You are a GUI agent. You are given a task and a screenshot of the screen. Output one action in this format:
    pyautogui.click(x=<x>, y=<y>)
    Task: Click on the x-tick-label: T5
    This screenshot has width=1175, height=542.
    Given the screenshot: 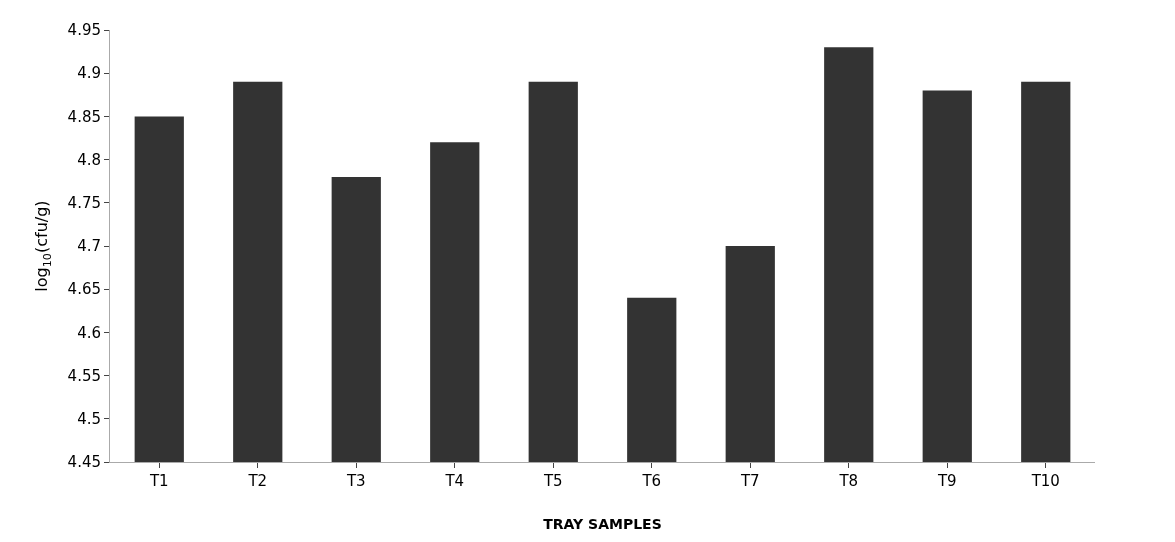 What is the action you would take?
    pyautogui.click(x=552, y=481)
    